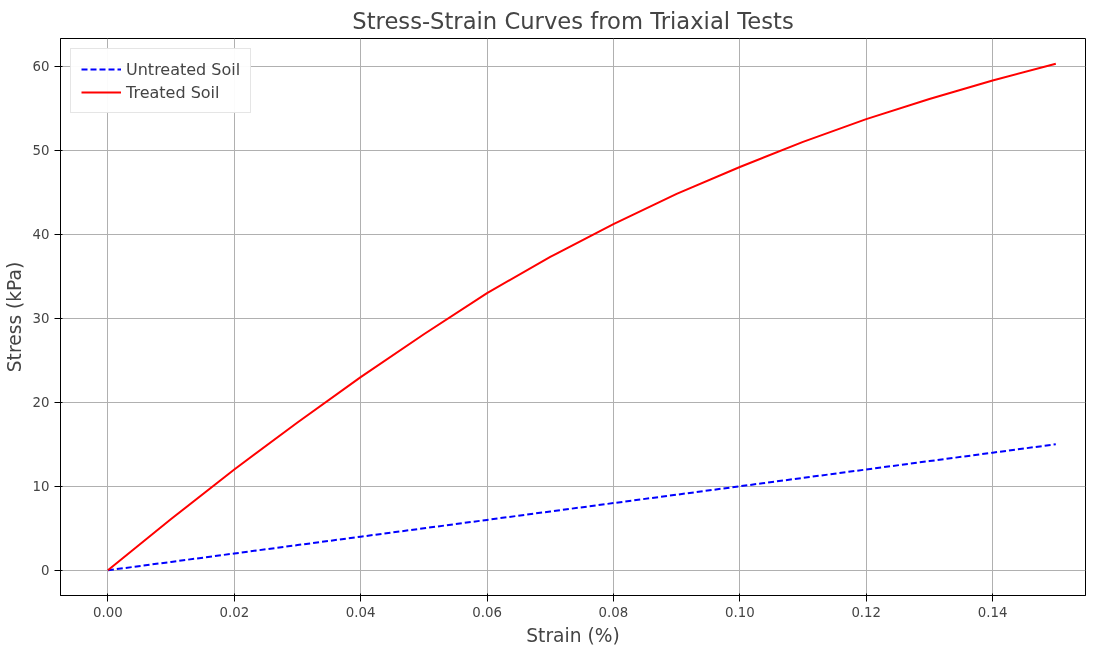 The width and height of the screenshot is (1096, 653). I want to click on x-tick-label: 0.02, so click(234, 612).